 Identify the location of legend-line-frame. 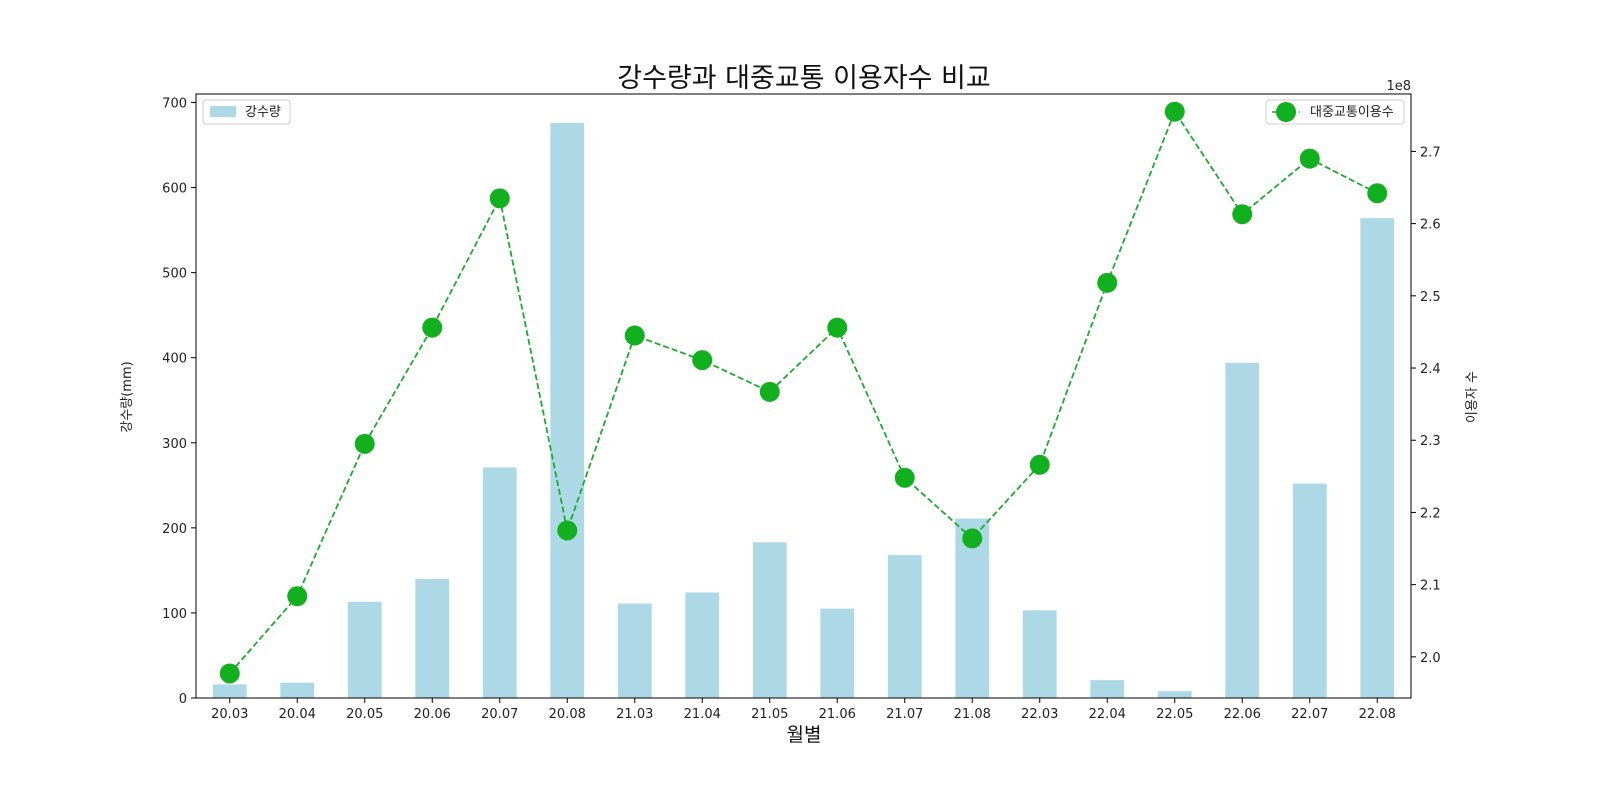
(1335, 112).